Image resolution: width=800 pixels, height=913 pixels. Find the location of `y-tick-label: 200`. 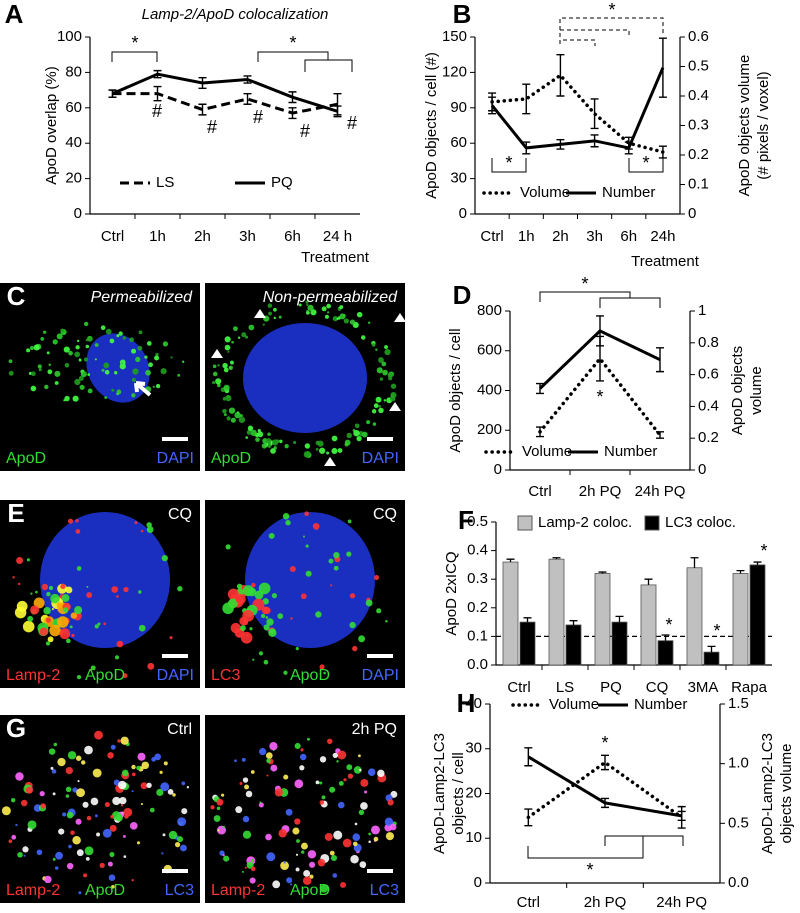

y-tick-label: 200 is located at coordinates (489, 429).